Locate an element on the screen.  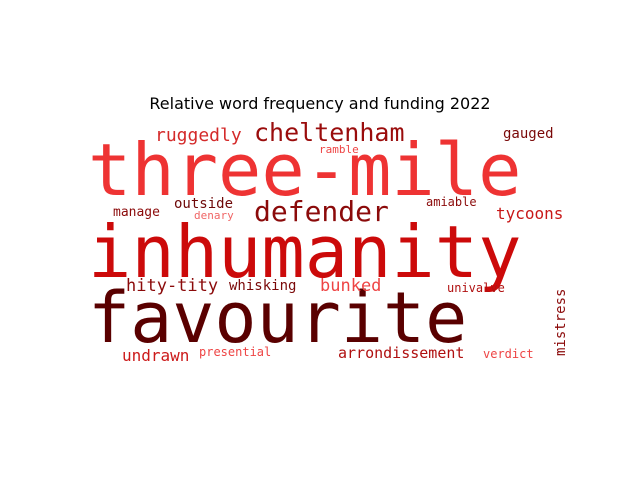
word-presential: presential is located at coordinates (235, 352).